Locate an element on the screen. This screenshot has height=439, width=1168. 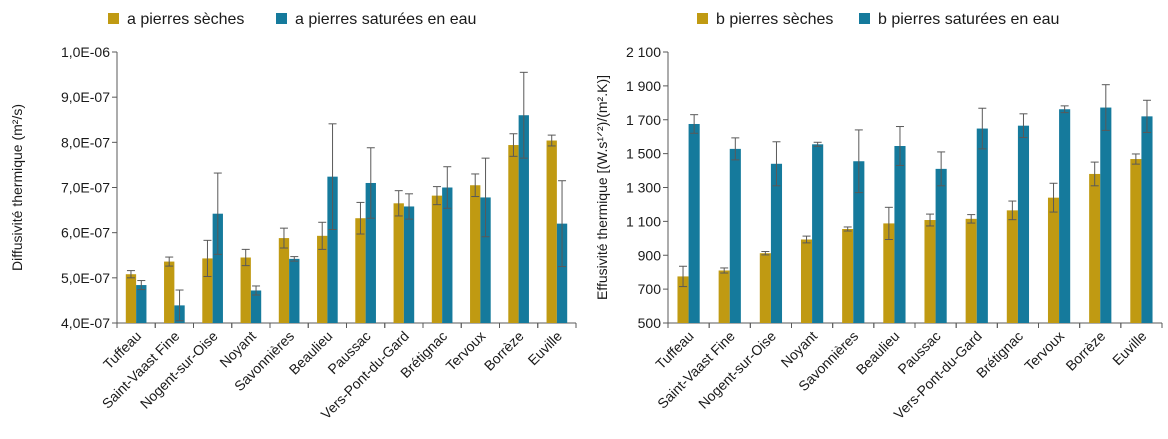
y-tick-label: 6,0E-07 is located at coordinates (85, 233).